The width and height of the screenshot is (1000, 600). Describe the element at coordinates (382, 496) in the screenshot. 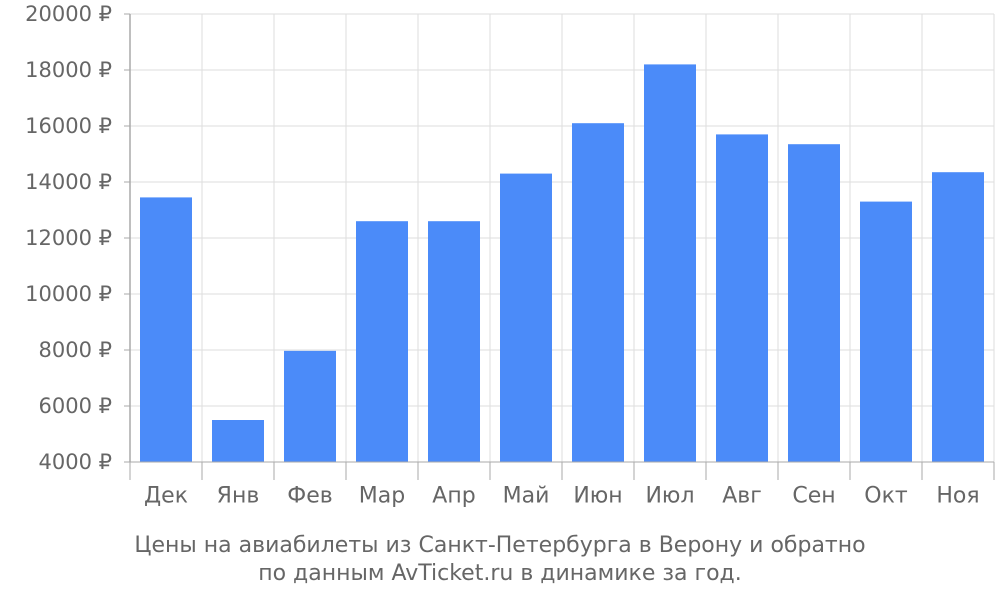

I see `x-tick-label: Мар` at that location.